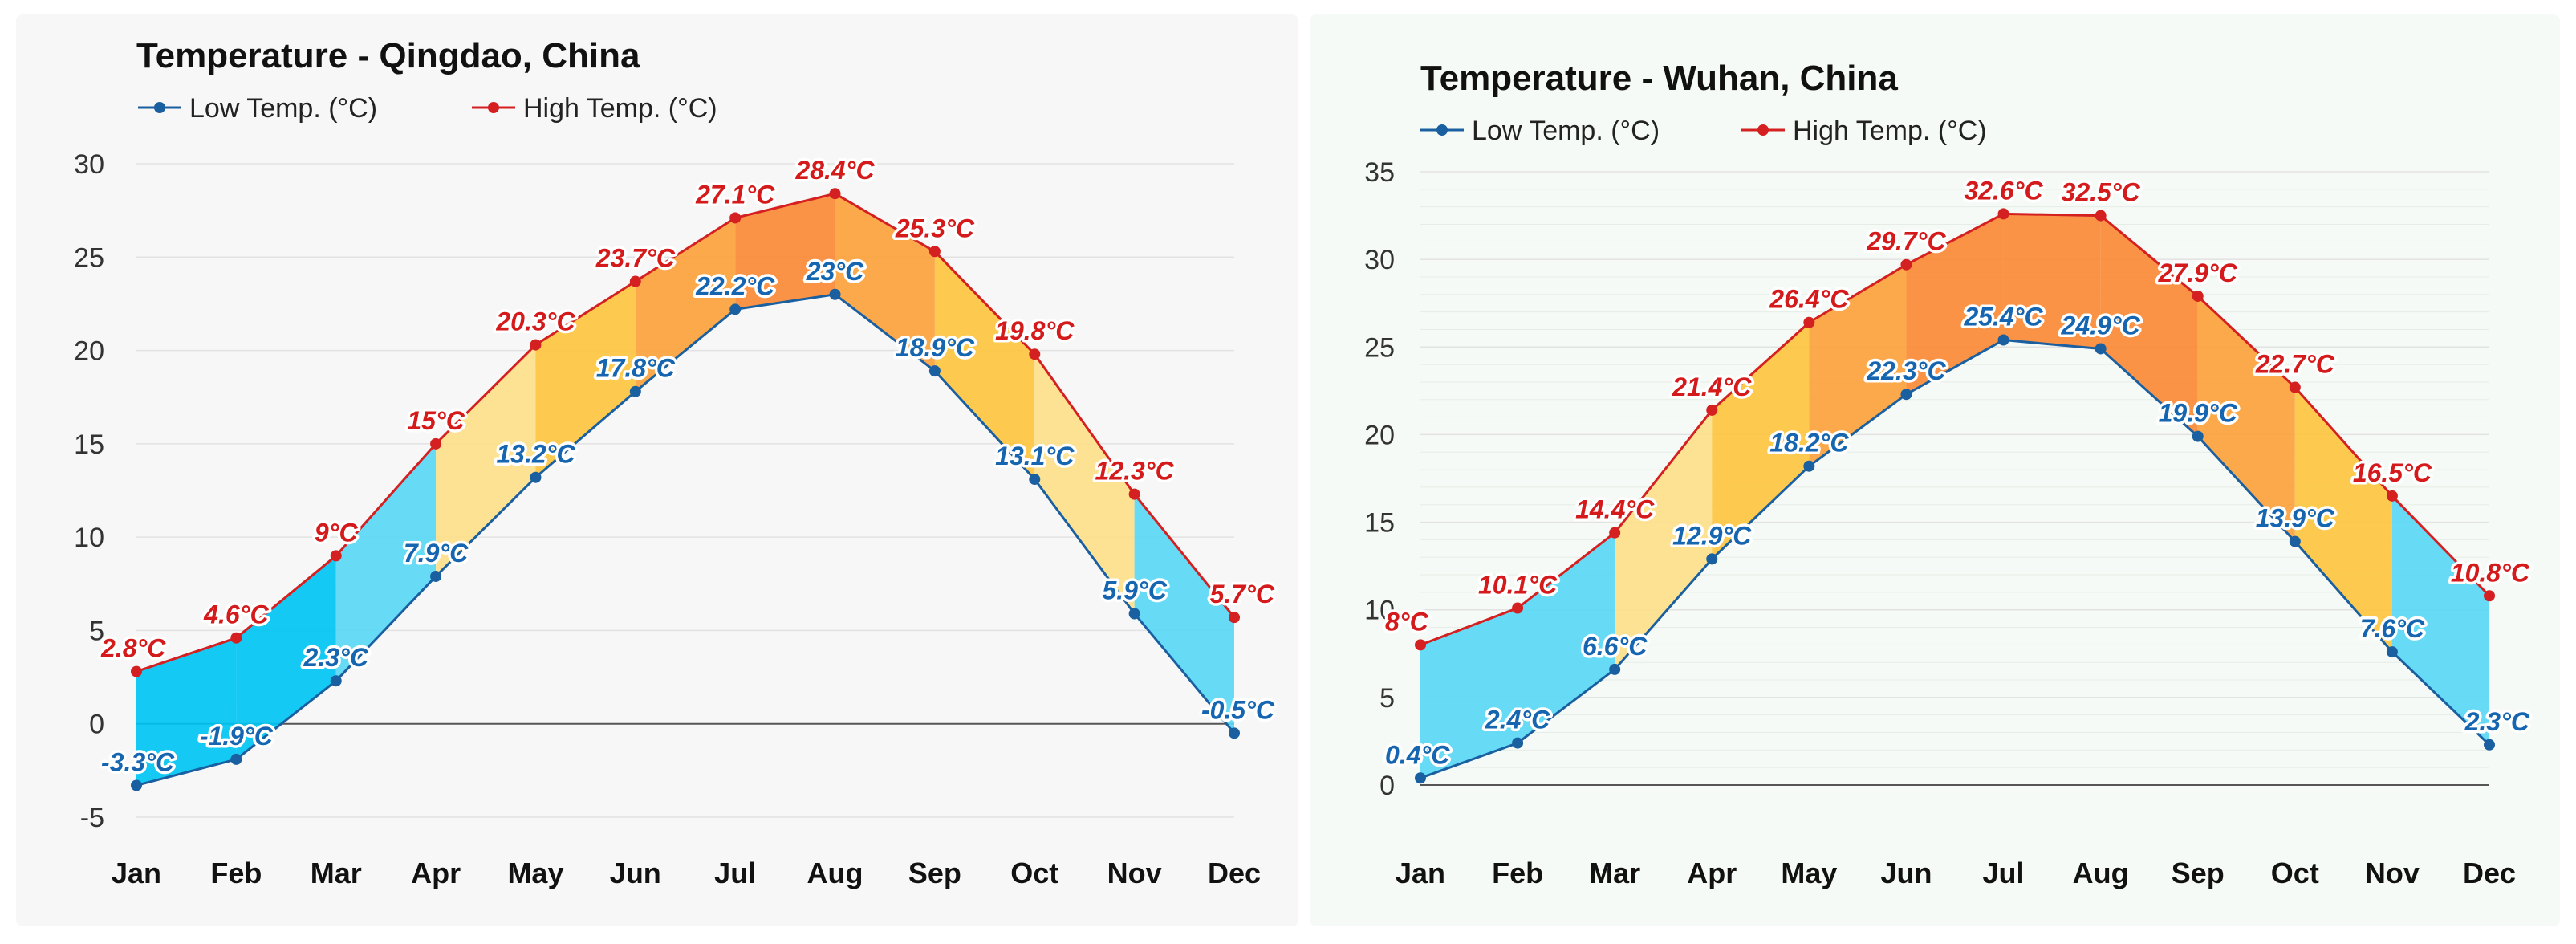 Image resolution: width=2576 pixels, height=944 pixels. Describe the element at coordinates (2003, 190) in the screenshot. I see `high-label-jul: 32.6°C` at that location.